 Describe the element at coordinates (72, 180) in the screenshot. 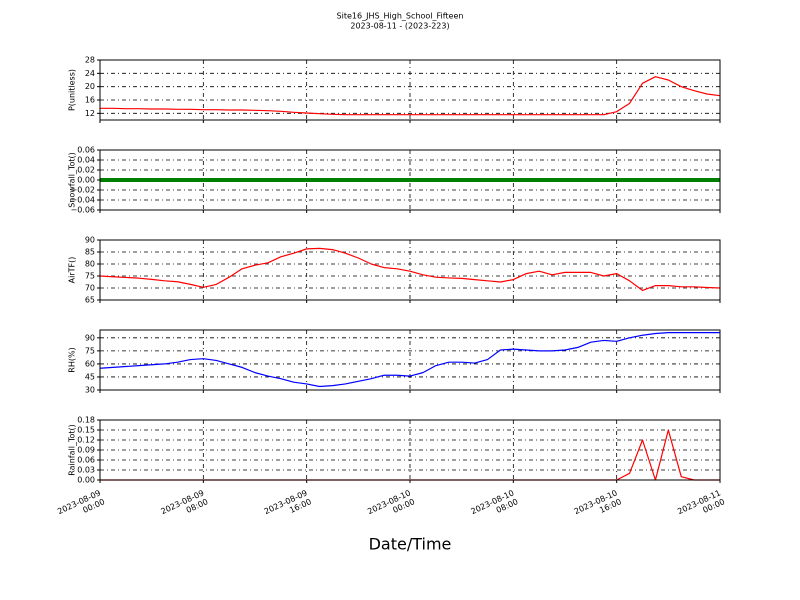

I see `y-axis-label: Snowfall_Tot()` at that location.